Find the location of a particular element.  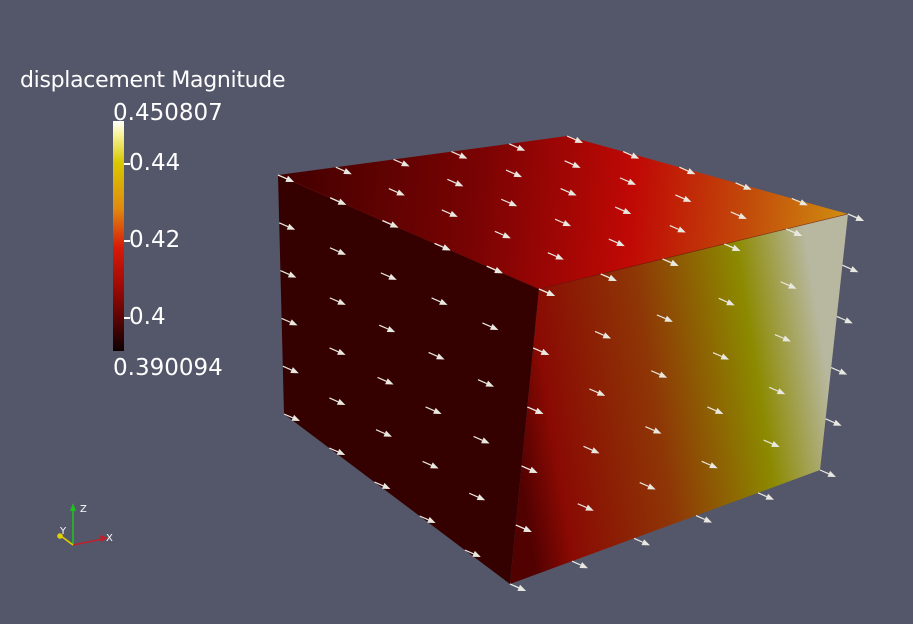

axis-z-label: Z is located at coordinates (83, 509).